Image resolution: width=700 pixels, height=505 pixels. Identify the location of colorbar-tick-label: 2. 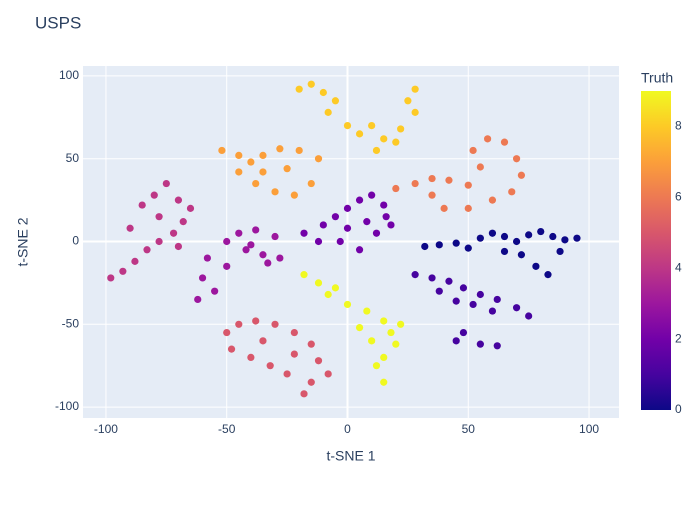
(678, 338).